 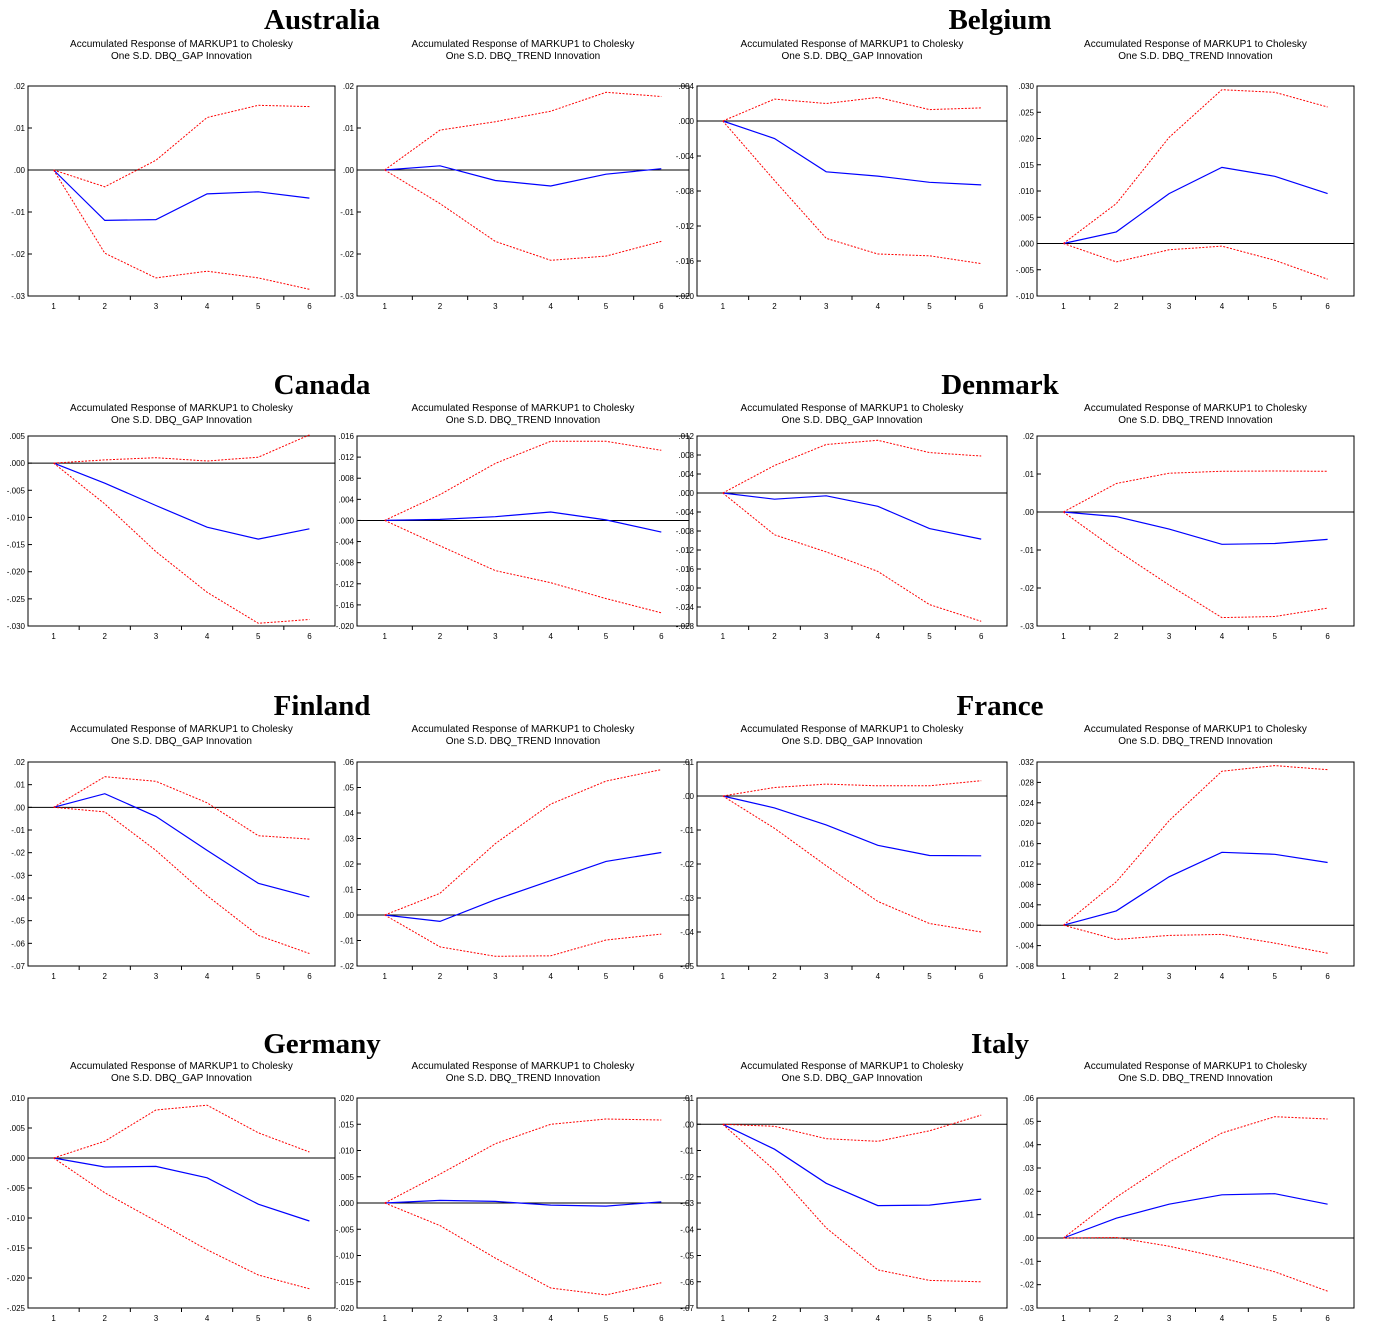 What do you see at coordinates (685, 531) in the screenshot?
I see `y-tick-label: -.008` at bounding box center [685, 531].